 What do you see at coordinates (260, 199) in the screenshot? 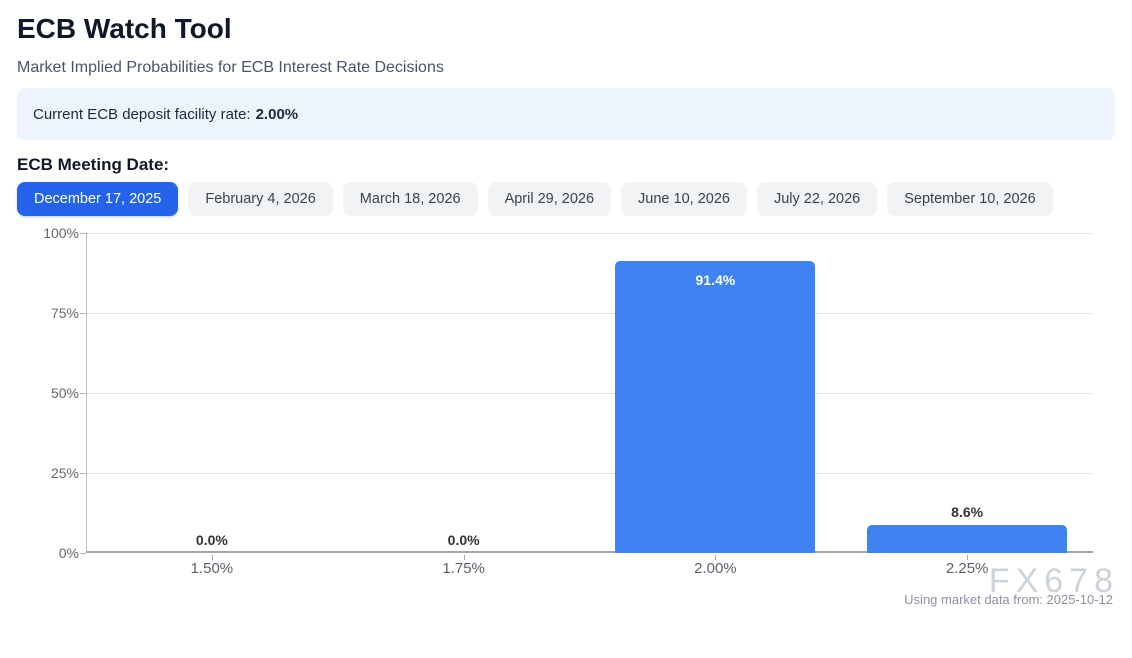
I see `tab-meeting-date-1: February 4, 2026` at bounding box center [260, 199].